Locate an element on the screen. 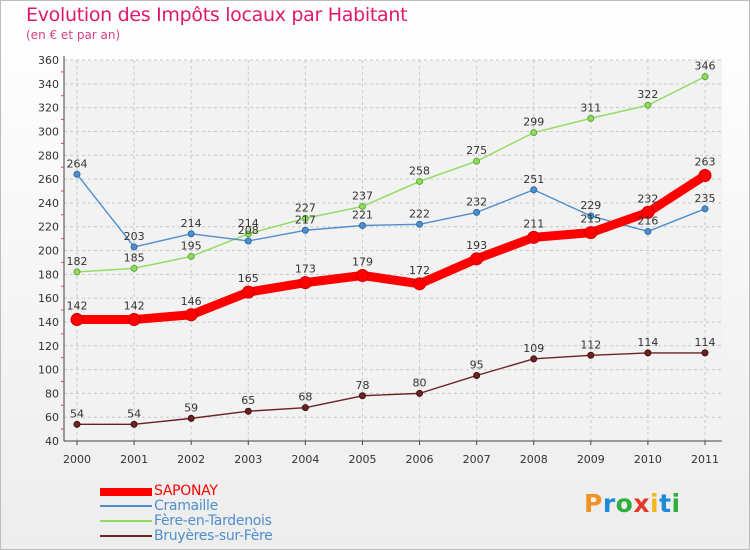 The height and width of the screenshot is (550, 750). y-tick-label: 220 is located at coordinates (48, 227).